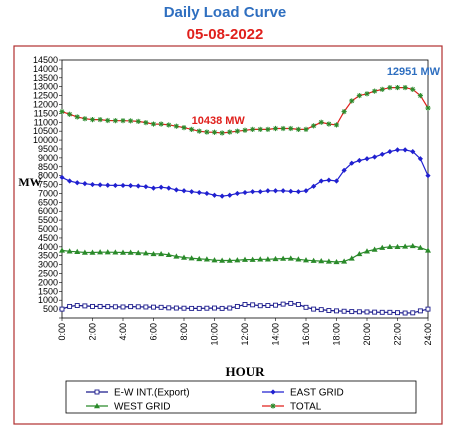  I want to click on x-tick-label: 14:00, so click(276, 334).